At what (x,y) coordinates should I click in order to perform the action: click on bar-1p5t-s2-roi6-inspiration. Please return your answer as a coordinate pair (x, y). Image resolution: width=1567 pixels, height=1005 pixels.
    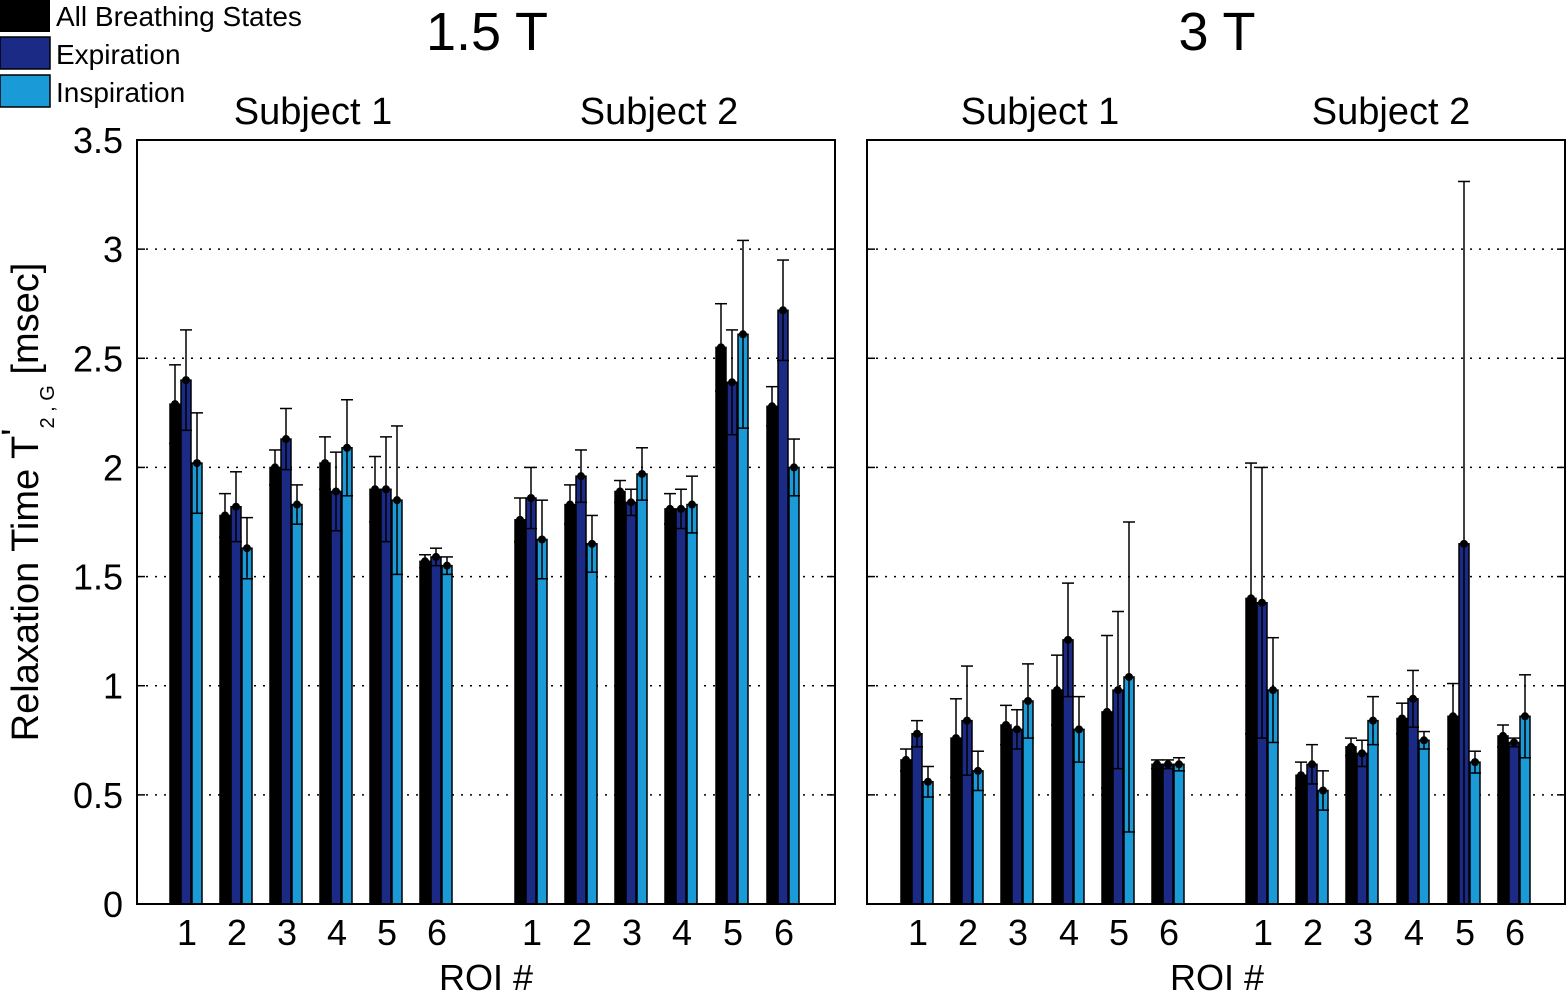
    Looking at the image, I should click on (794, 685).